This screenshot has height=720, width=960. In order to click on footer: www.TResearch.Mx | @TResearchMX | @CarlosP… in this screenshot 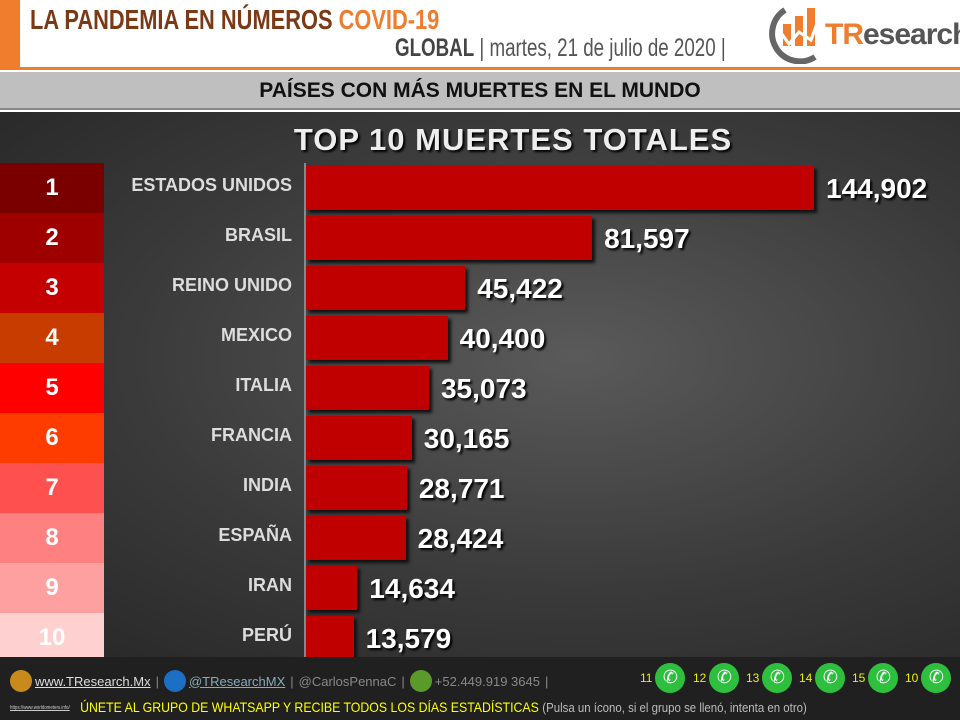, I will do `click(480, 688)`.